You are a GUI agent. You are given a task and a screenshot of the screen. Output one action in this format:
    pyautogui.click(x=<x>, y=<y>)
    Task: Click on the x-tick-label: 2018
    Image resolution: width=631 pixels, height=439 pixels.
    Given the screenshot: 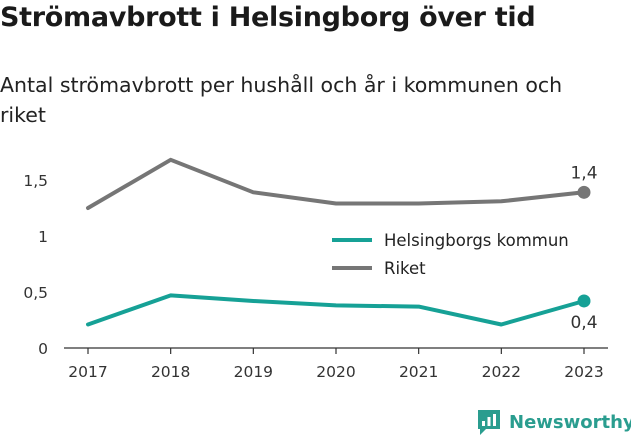 What is the action you would take?
    pyautogui.click(x=170, y=372)
    